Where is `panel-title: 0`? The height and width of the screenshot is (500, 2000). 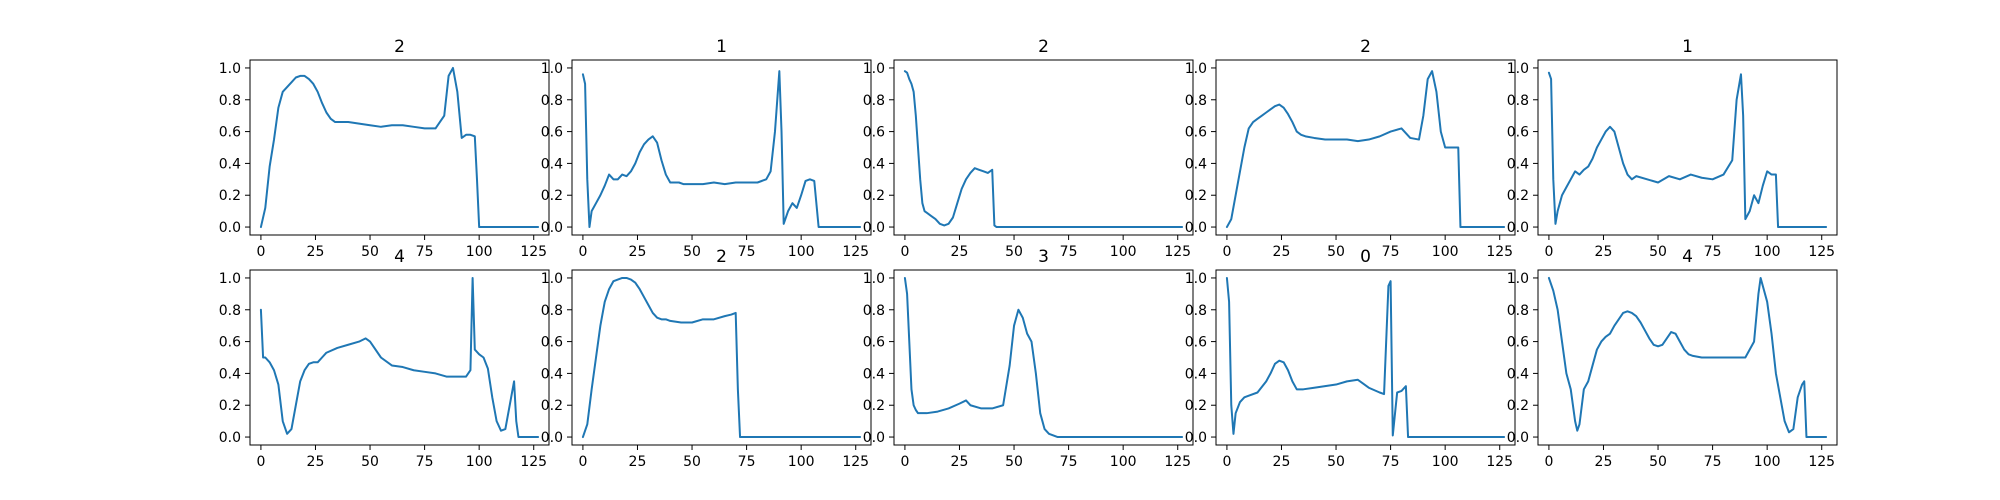
panel-title: 0 is located at coordinates (1365, 257).